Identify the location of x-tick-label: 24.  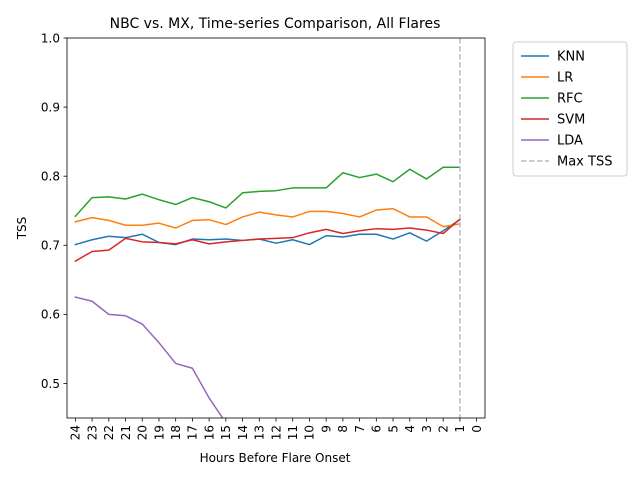
(76, 432).